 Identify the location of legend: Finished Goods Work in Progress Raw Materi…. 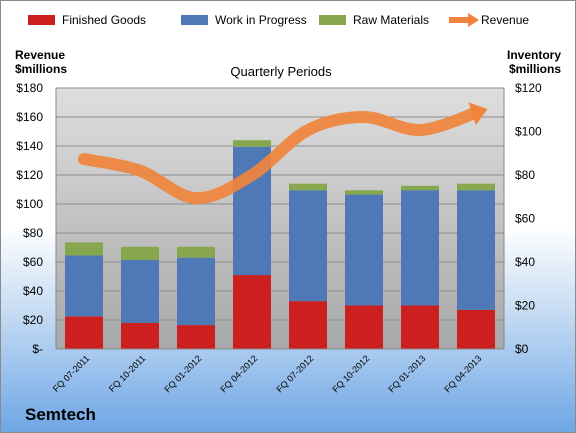
(278, 20).